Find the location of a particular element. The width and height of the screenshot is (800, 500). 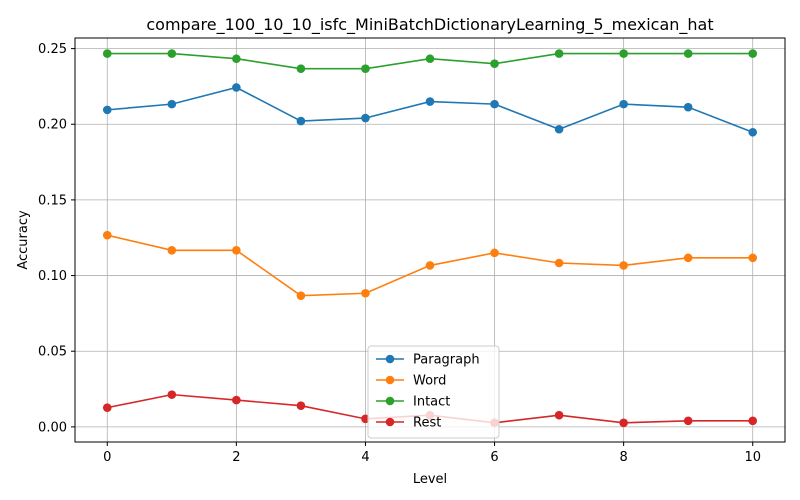

legend: Paragraph Word Intact Rest is located at coordinates (433, 392).